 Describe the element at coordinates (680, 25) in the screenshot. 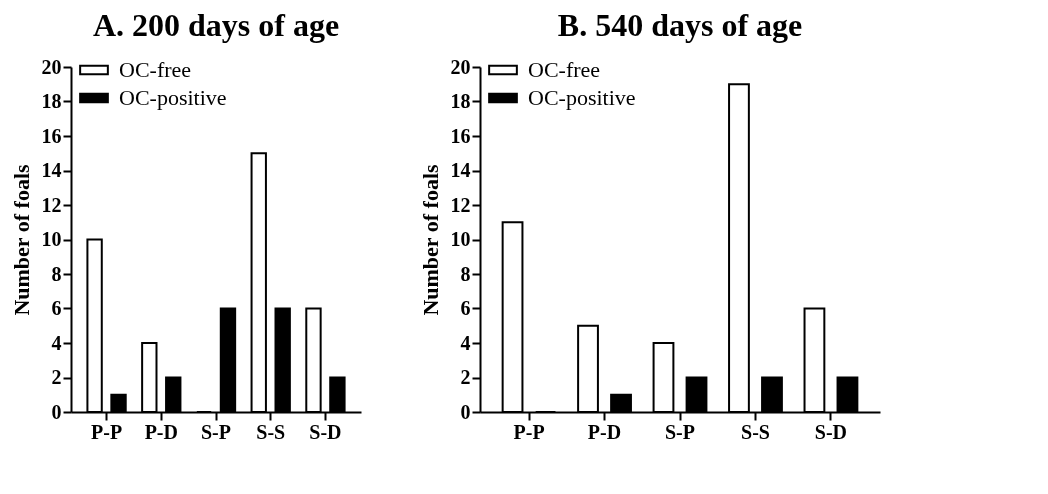

I see `chart-title: B. 540 days of age` at that location.